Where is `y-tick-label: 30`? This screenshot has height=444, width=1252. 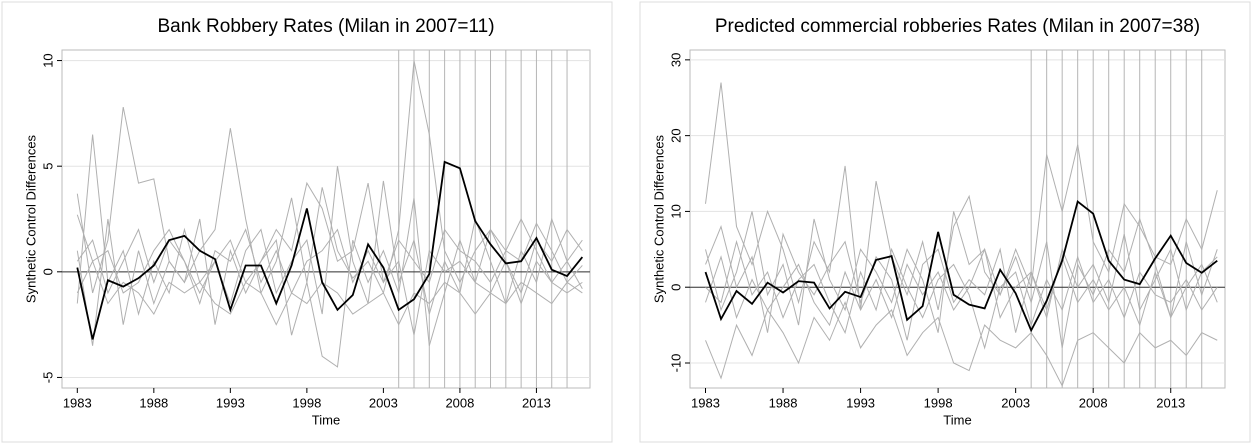
y-tick-label: 30 is located at coordinates (675, 60).